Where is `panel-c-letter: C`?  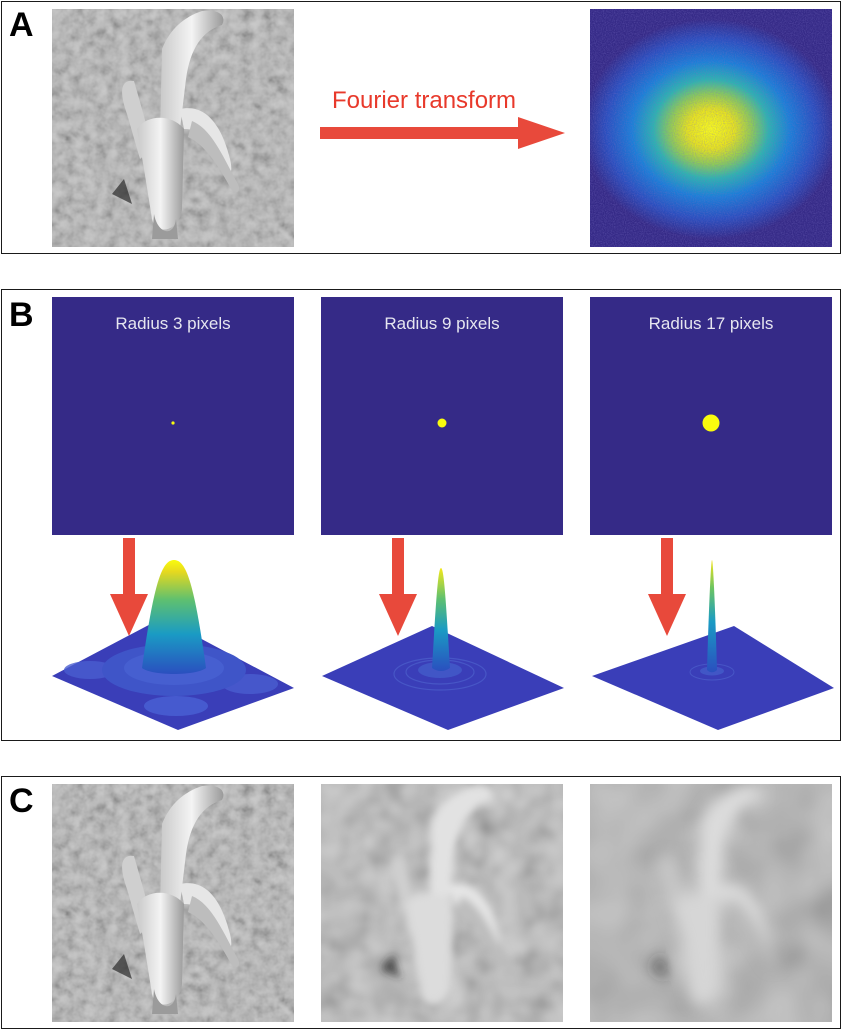
panel-c-letter: C is located at coordinates (21, 801).